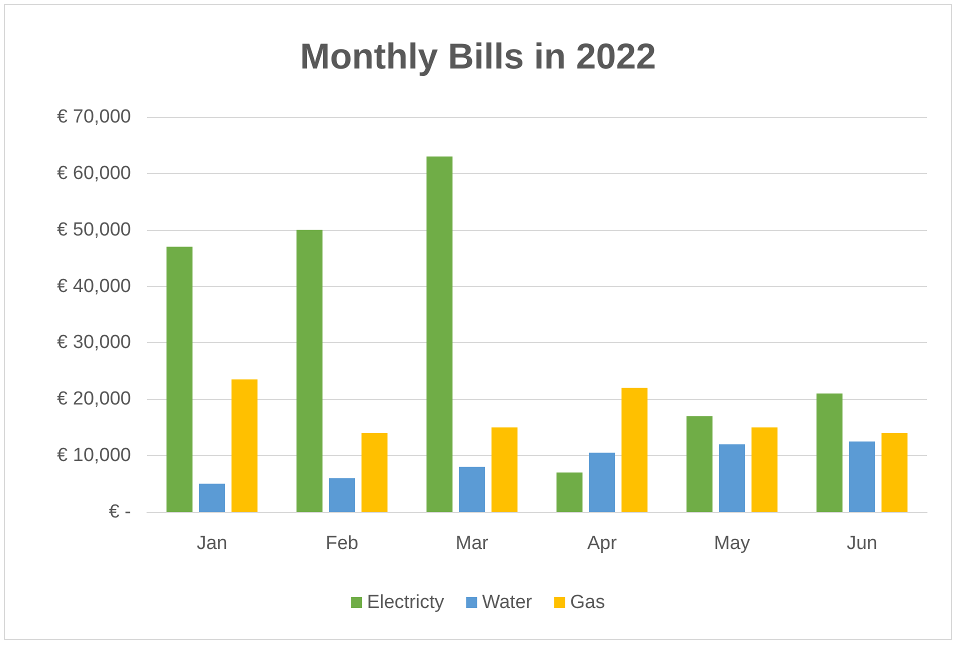  I want to click on x-tick-label: Jun, so click(862, 543).